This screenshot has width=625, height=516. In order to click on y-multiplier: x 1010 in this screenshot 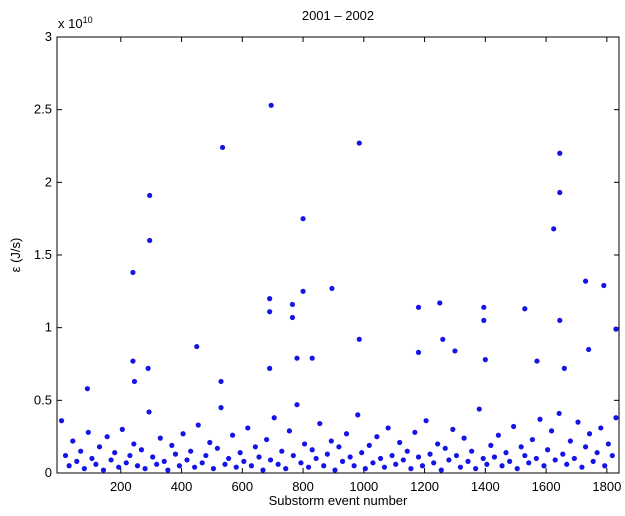, I will do `click(75, 23)`.